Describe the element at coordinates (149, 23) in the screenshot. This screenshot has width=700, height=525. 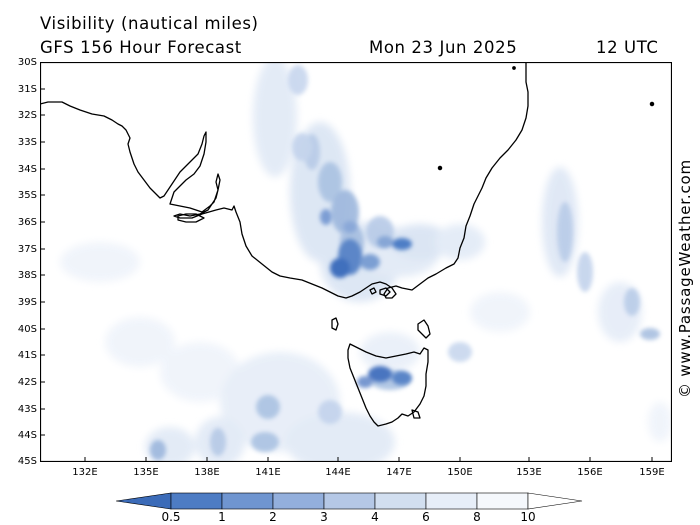
I see `chart-title: Visibility (nautical miles)` at that location.